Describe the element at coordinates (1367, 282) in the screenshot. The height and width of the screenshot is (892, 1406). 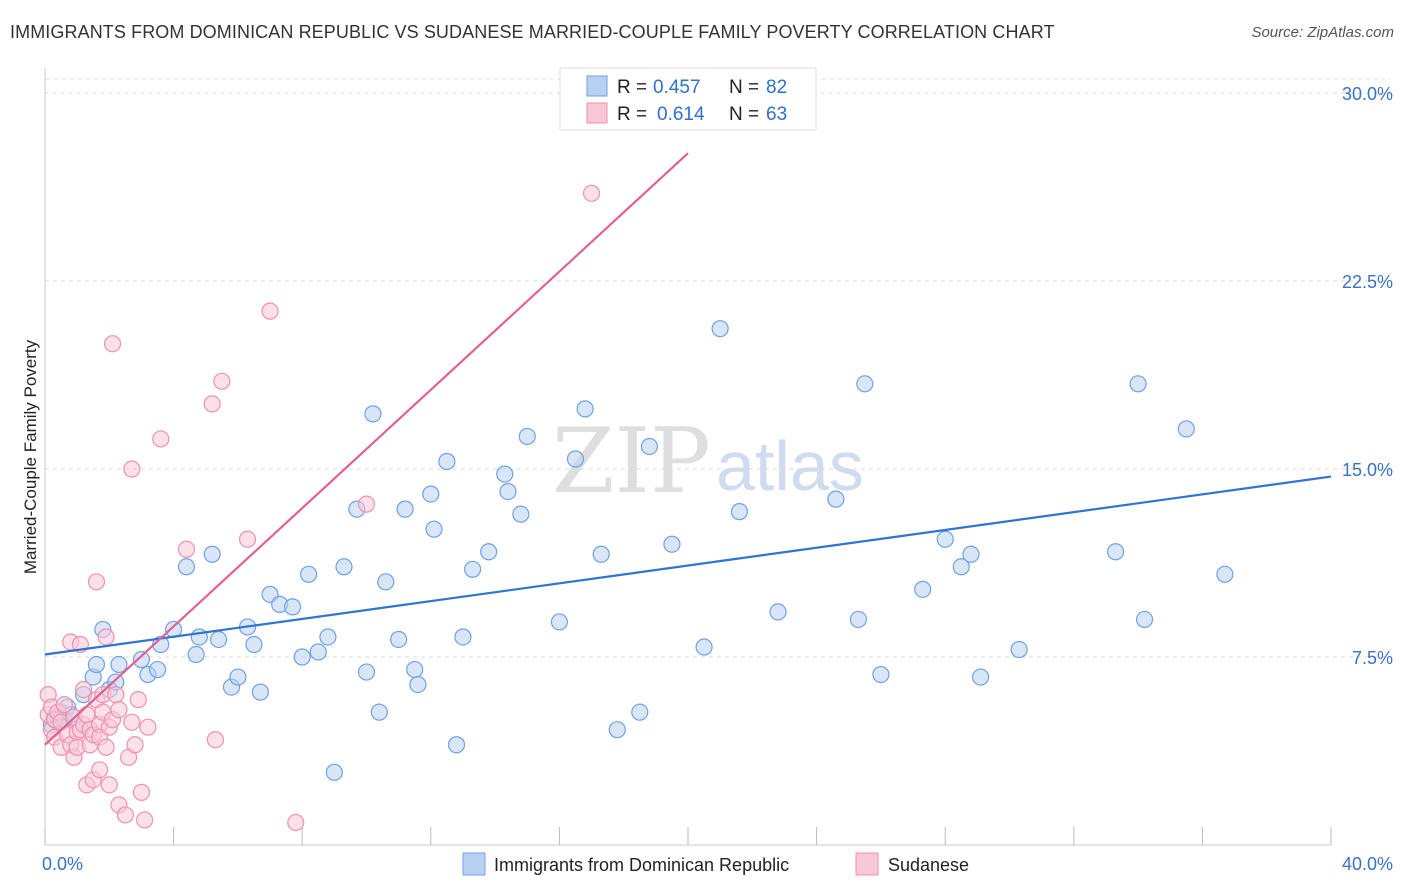
I see `y-tick-label-2: 22.5%` at that location.